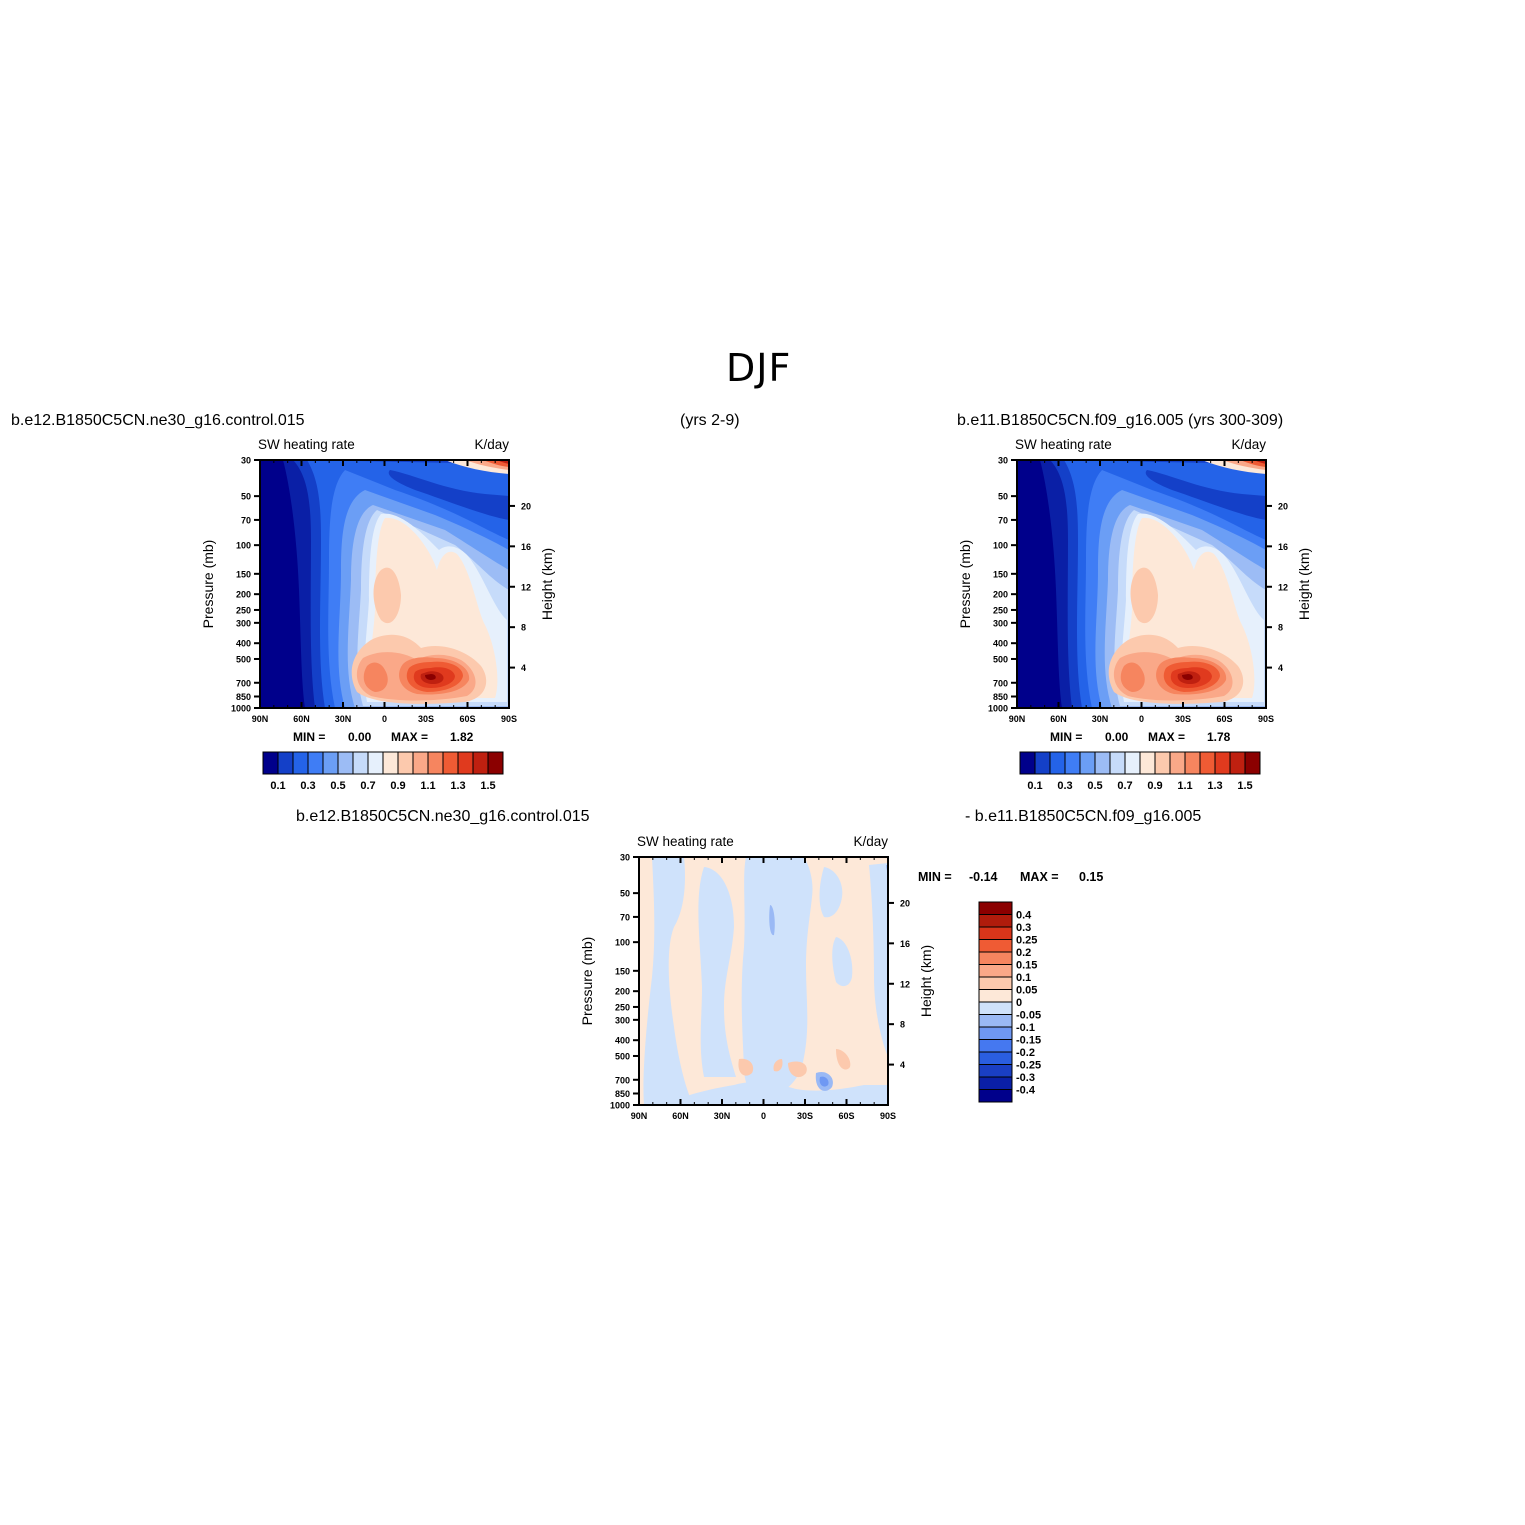 The width and height of the screenshot is (1525, 1525). What do you see at coordinates (1283, 506) in the screenshot?
I see `height-tick-label: 20` at bounding box center [1283, 506].